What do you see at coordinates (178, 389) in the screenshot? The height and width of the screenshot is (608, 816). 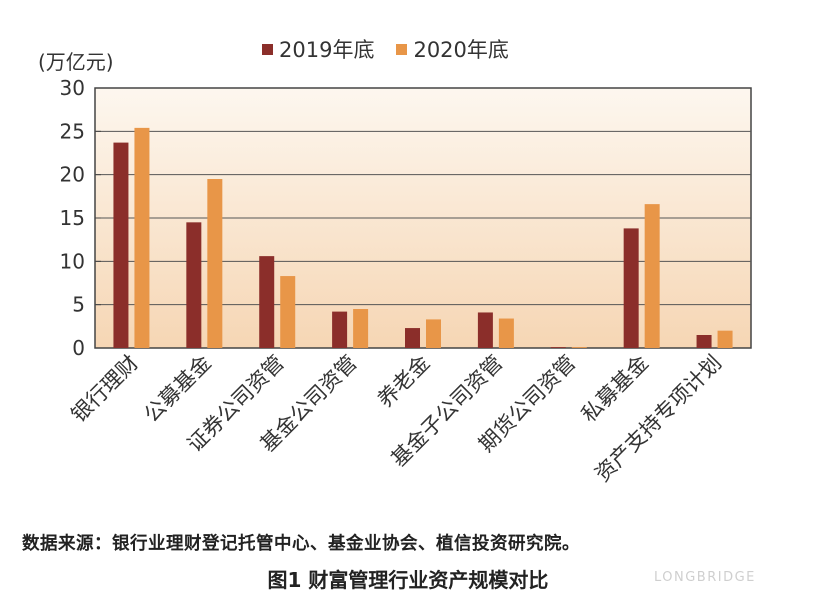 I see `x-tick-label: 公募基金` at bounding box center [178, 389].